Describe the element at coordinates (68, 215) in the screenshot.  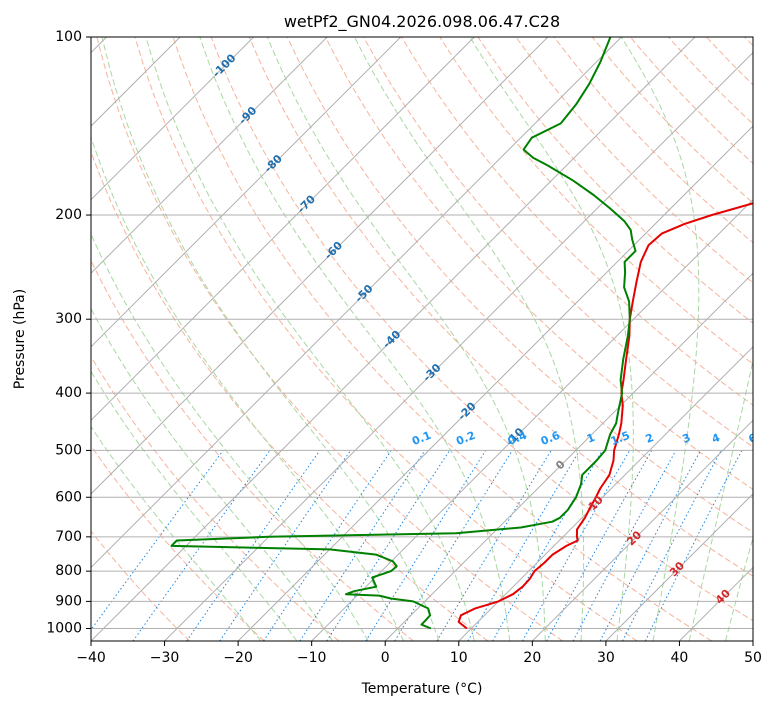
I see `y-tick-label: 200` at that location.